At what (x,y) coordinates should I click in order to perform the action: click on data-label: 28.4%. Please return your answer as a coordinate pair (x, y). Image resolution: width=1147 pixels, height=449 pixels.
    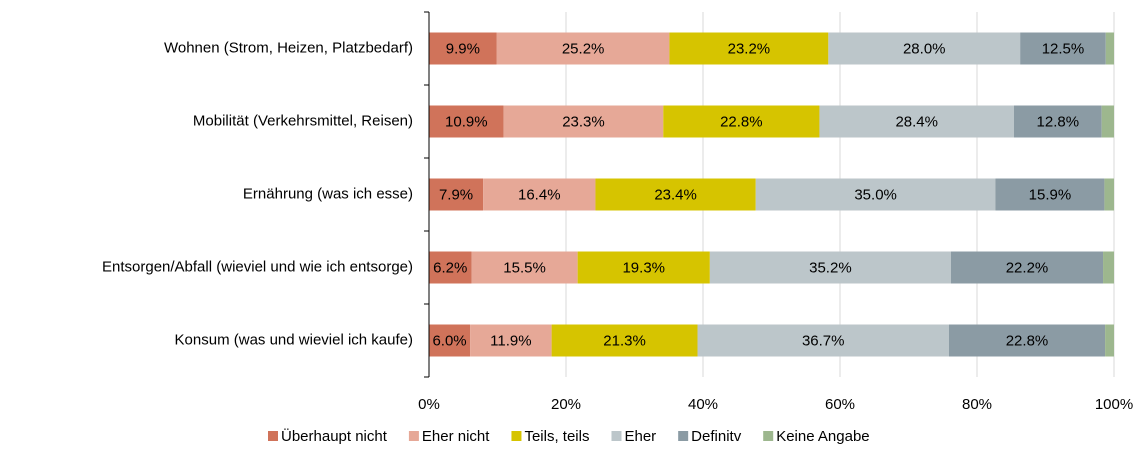
    Looking at the image, I should click on (916, 121).